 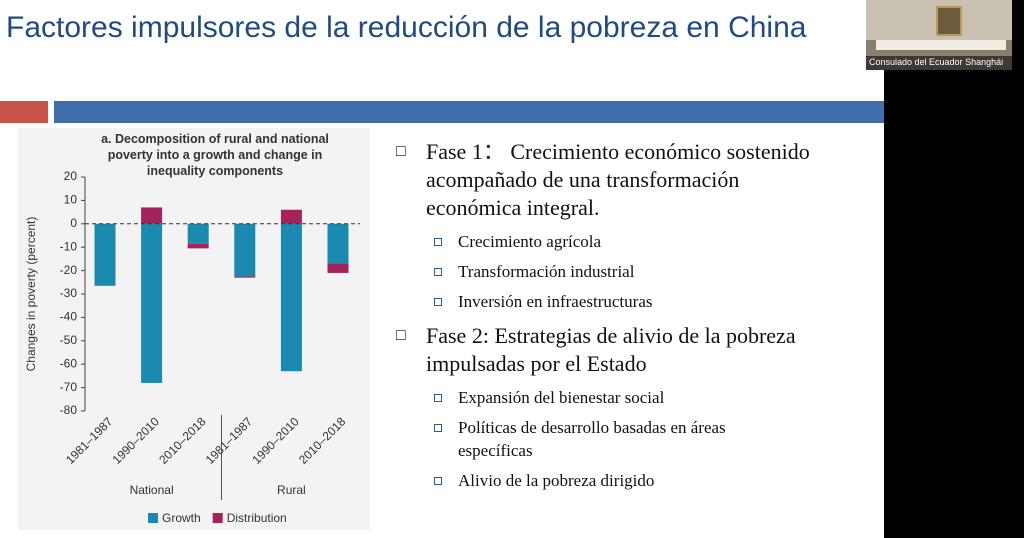 What do you see at coordinates (555, 301) in the screenshot?
I see `bullet-text: Inversión en infraestructuras` at bounding box center [555, 301].